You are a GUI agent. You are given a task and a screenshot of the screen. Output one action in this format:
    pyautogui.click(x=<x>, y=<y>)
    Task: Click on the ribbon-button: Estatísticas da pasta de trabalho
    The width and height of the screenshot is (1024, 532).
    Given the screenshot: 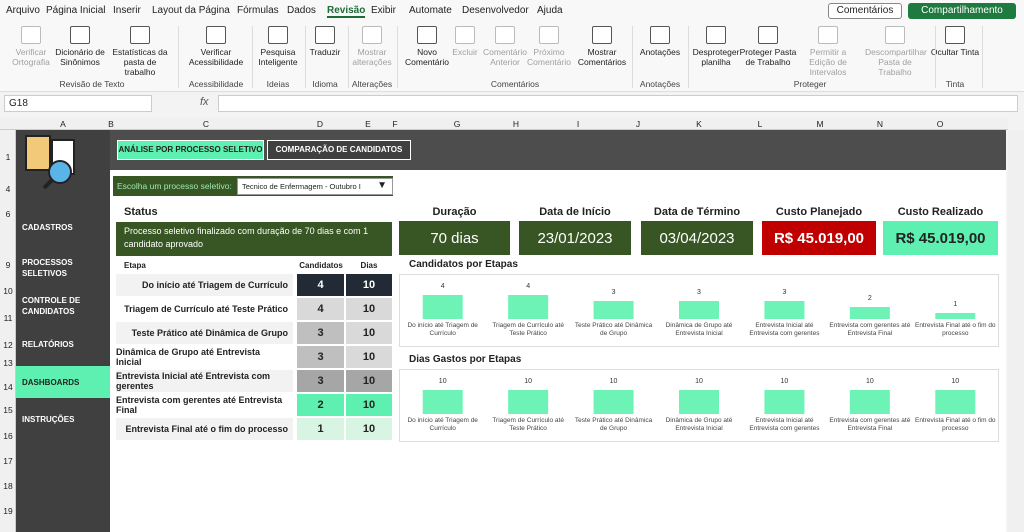 What is the action you would take?
    pyautogui.click(x=140, y=51)
    